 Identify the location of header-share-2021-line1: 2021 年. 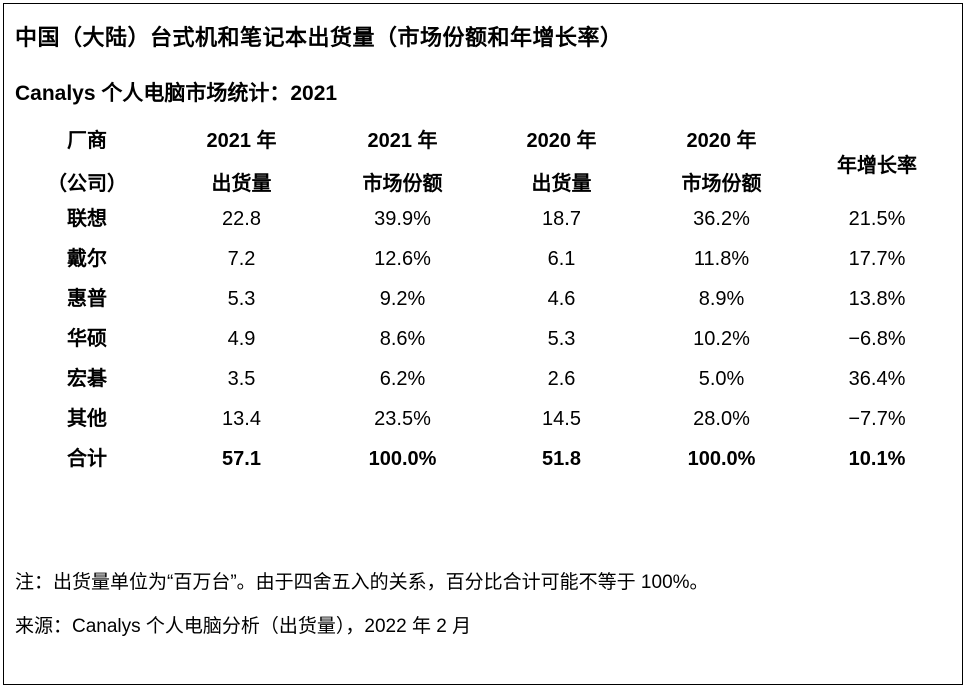
(402, 141).